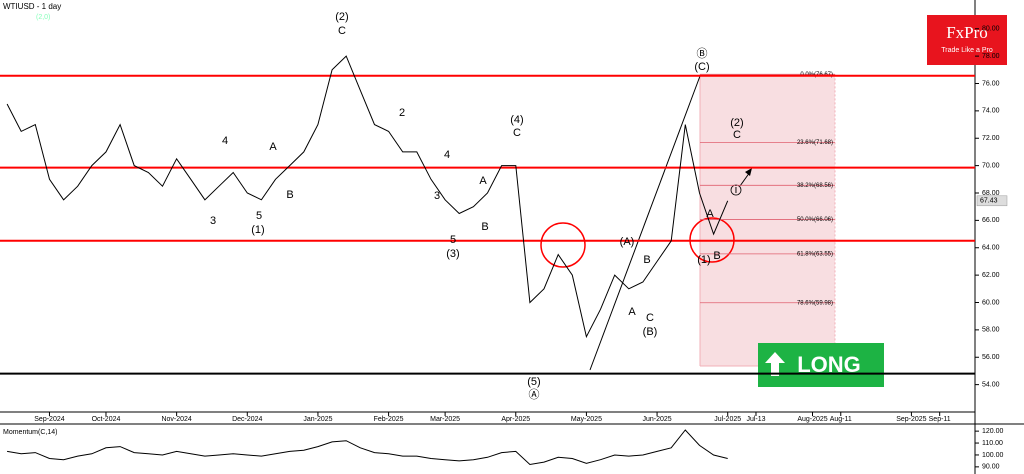 Image resolution: width=1024 pixels, height=474 pixels. Describe the element at coordinates (775, 364) in the screenshot. I see `up-arrow` at that location.